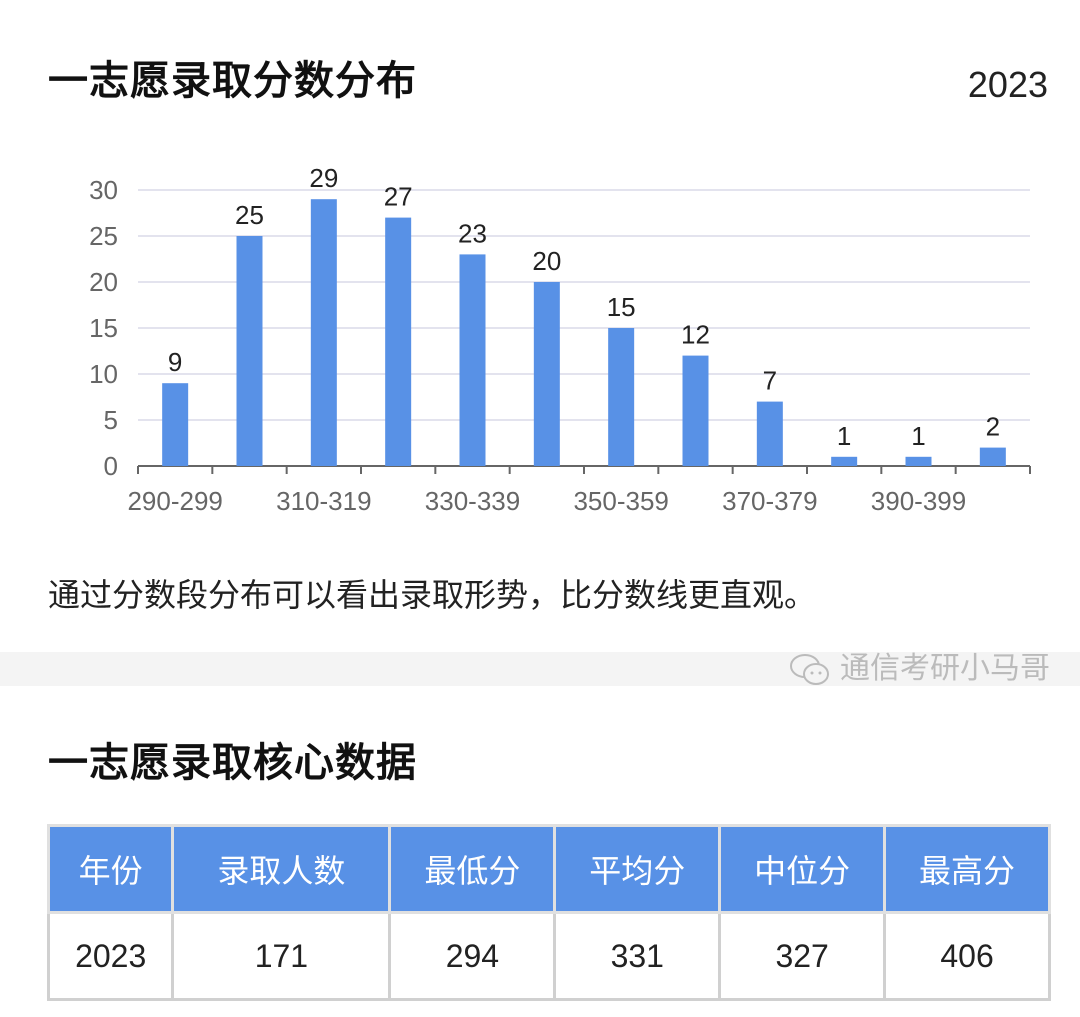  What do you see at coordinates (232, 81) in the screenshot?
I see `distribution-title: 一志愿录取分数分布` at bounding box center [232, 81].